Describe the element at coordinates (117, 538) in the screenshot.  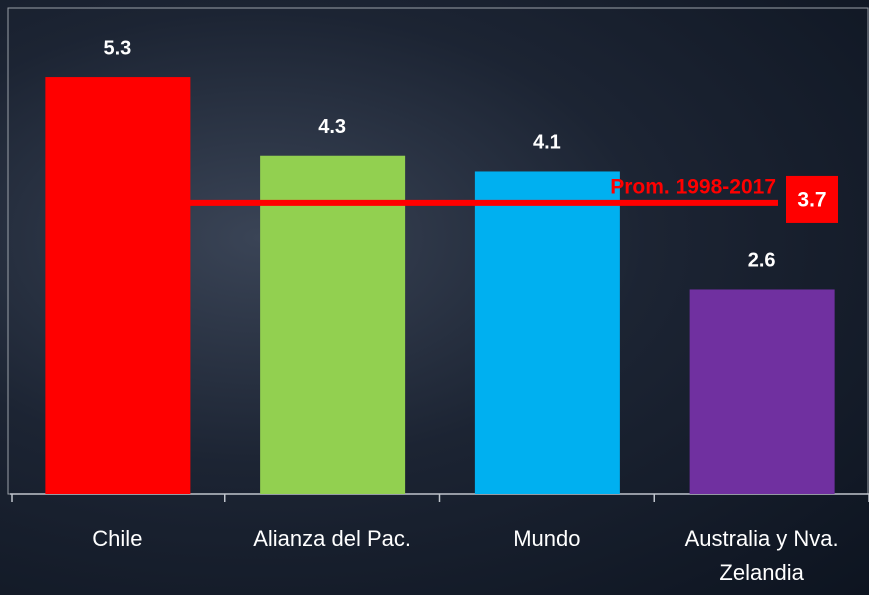
I see `x-tick-label: Chile` at that location.